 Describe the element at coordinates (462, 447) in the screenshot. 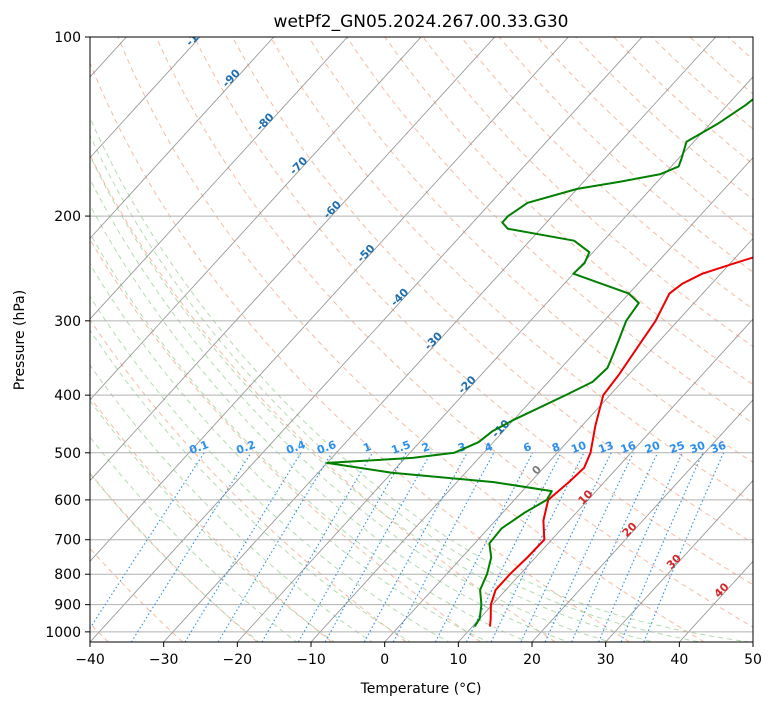

I see `mixing-ratio-label: 3` at that location.